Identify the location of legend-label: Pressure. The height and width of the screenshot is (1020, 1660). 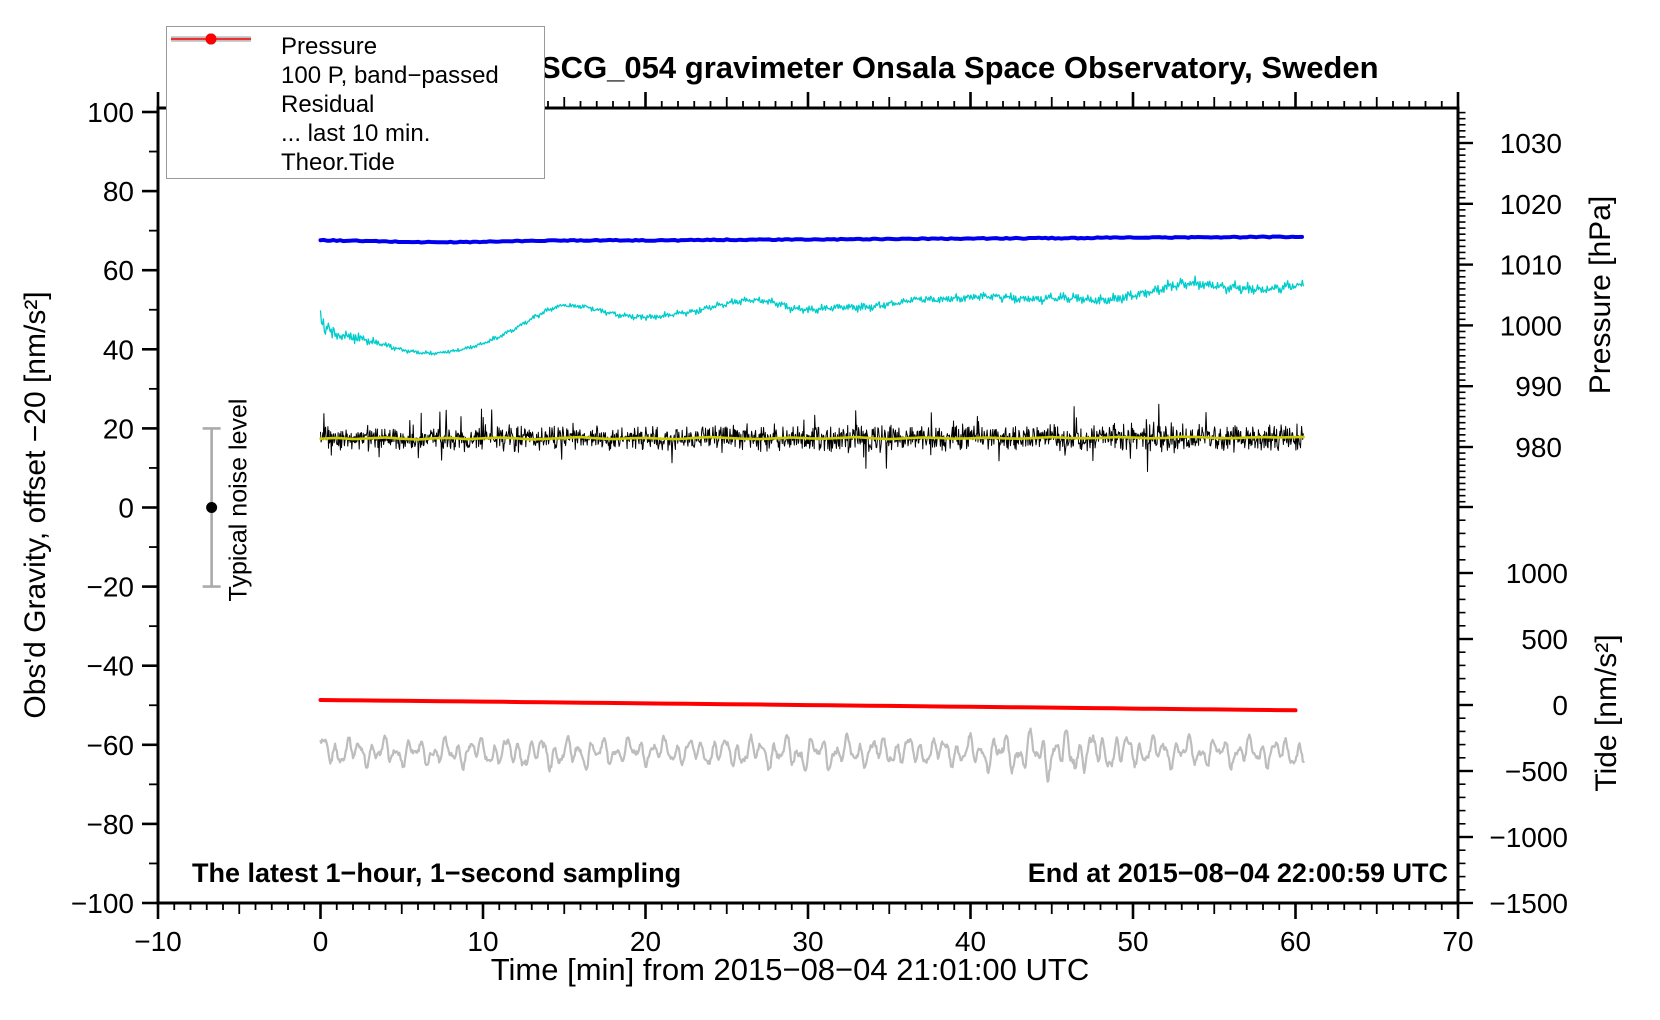
(329, 46).